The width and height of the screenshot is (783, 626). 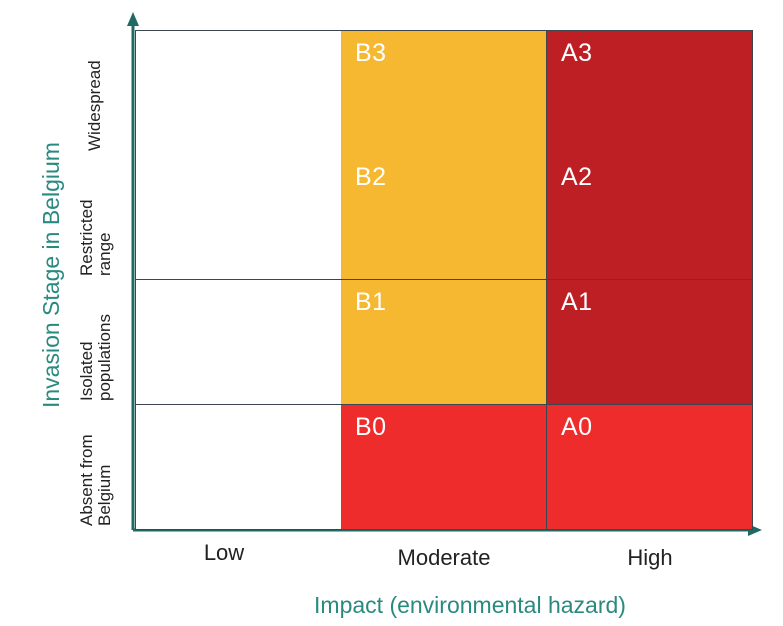 I want to click on cell-code: A1, so click(x=577, y=302).